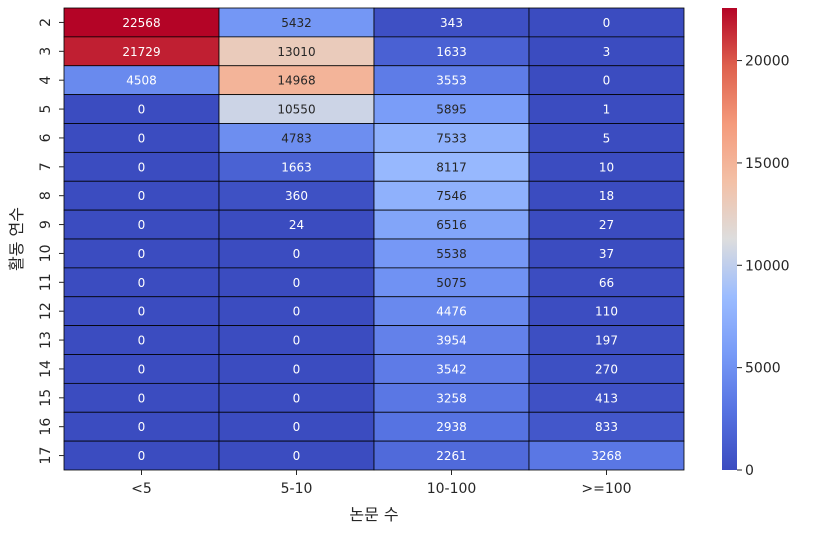  What do you see at coordinates (46, 195) in the screenshot?
I see `y-tick-label: 8` at bounding box center [46, 195].